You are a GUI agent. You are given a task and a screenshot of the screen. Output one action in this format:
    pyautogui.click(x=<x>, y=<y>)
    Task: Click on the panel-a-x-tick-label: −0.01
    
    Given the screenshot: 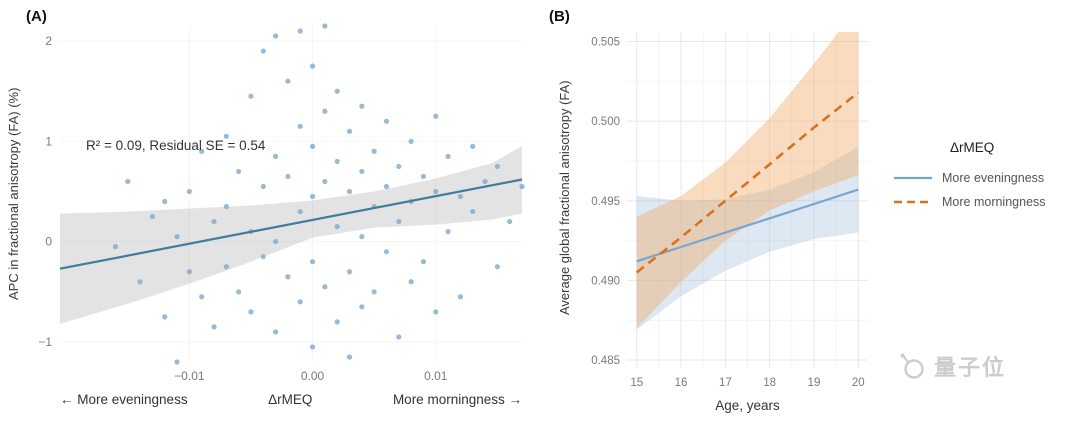 What is the action you would take?
    pyautogui.click(x=189, y=376)
    